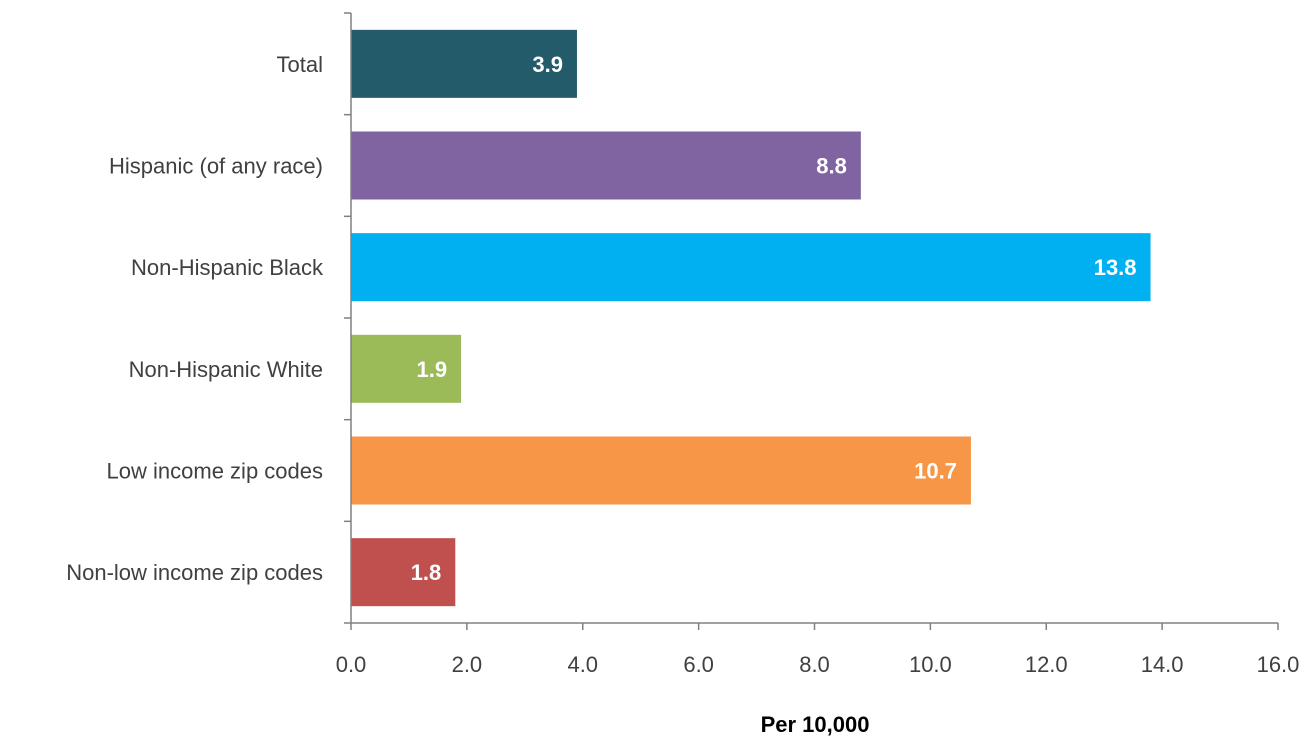  Describe the element at coordinates (226, 369) in the screenshot. I see `category-label-3: Non-Hispanic White` at that location.